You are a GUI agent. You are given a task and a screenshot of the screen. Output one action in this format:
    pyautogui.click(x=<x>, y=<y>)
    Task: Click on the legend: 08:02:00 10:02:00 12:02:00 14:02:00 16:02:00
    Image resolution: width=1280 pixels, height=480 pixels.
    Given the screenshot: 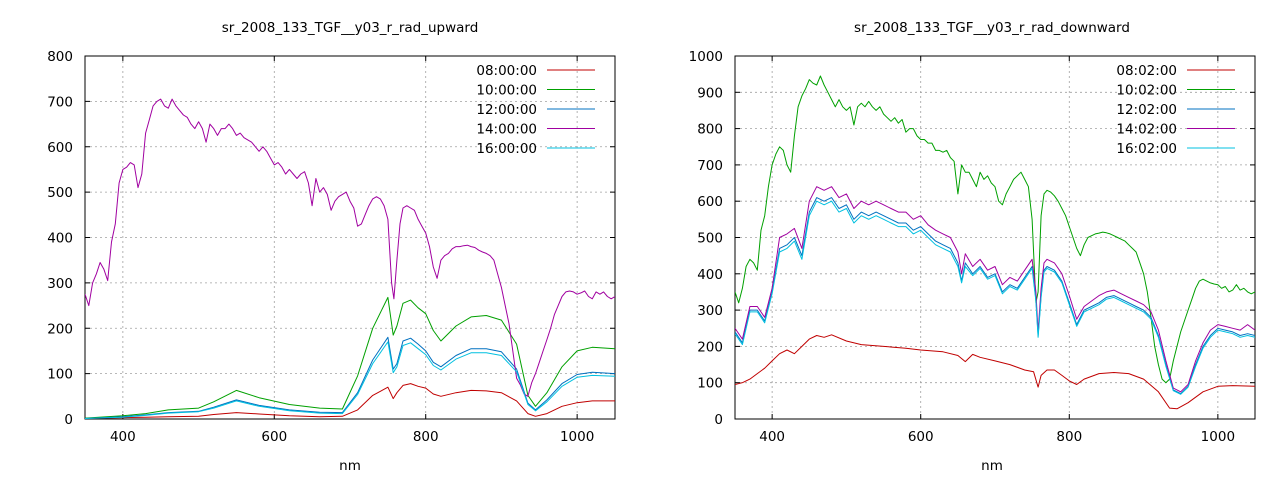 What is the action you would take?
    pyautogui.click(x=1175, y=110)
    